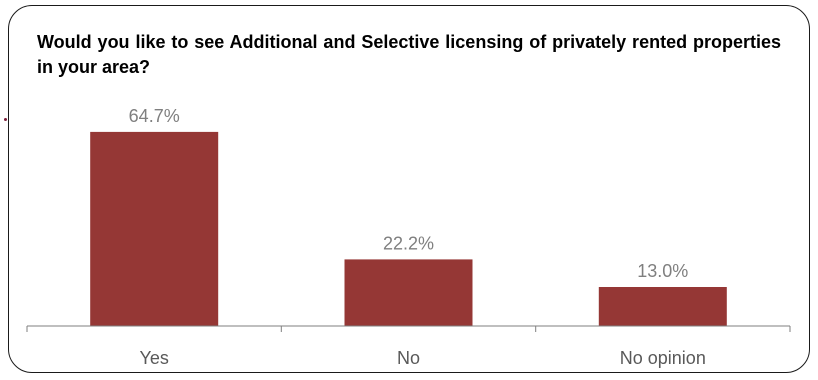  I want to click on category-labels-group: Yes No No opinion, so click(423, 358).